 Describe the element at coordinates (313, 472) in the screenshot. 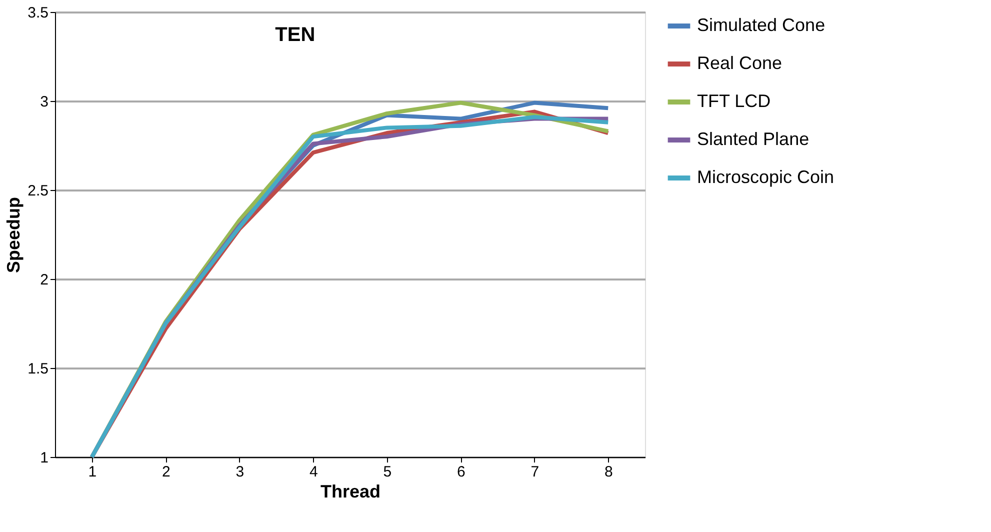

I see `x-tick-label: 4` at that location.